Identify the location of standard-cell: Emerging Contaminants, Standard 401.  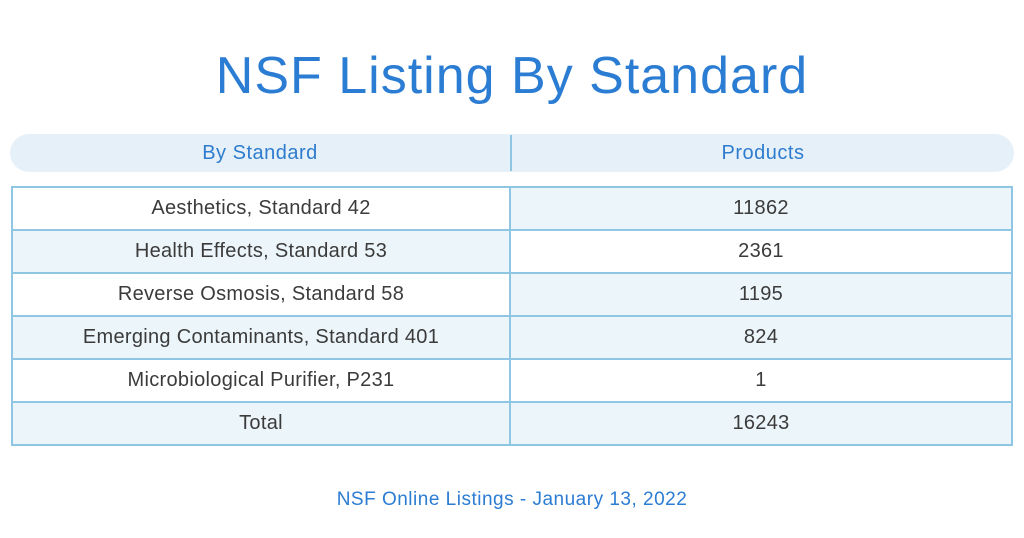
(261, 337).